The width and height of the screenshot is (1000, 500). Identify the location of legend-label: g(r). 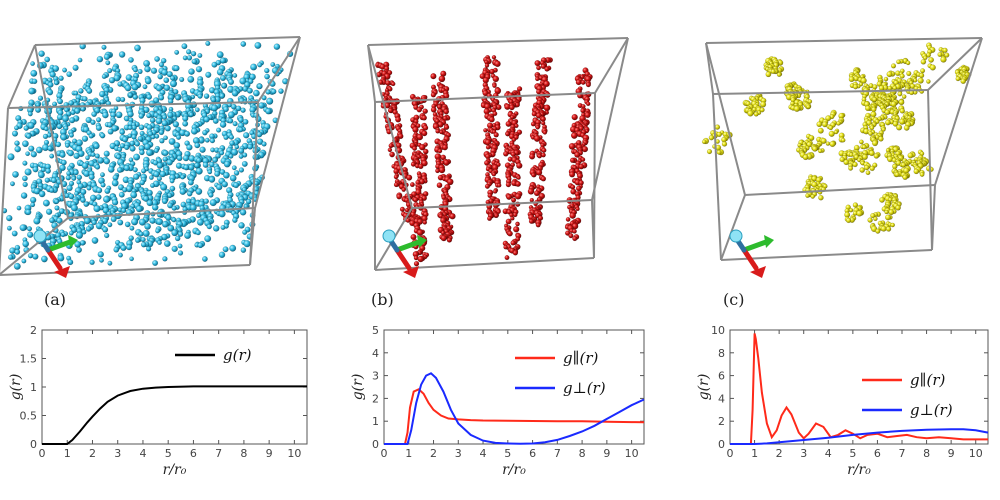
(237, 355).